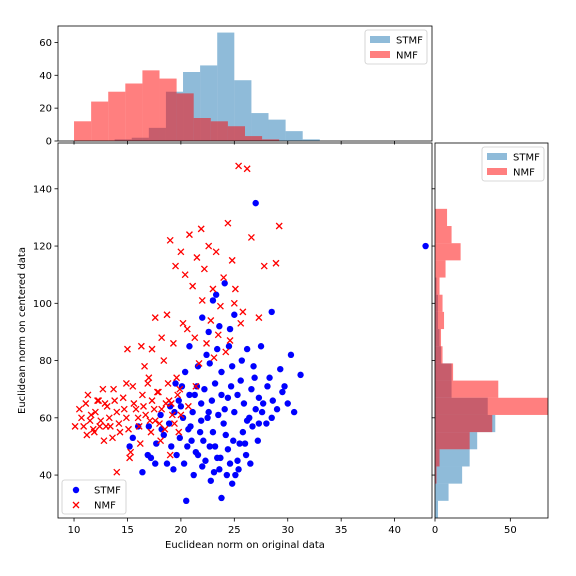 The image size is (576, 576). What do you see at coordinates (380, 54) in the screenshot?
I see `top-hist-legend-swatch-nmf` at bounding box center [380, 54].